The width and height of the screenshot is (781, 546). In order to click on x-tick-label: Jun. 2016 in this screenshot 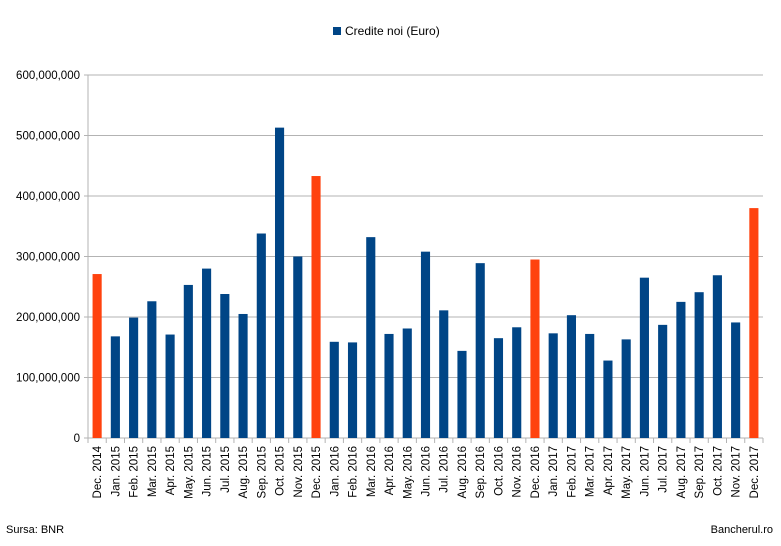, I will do `click(427, 471)`.